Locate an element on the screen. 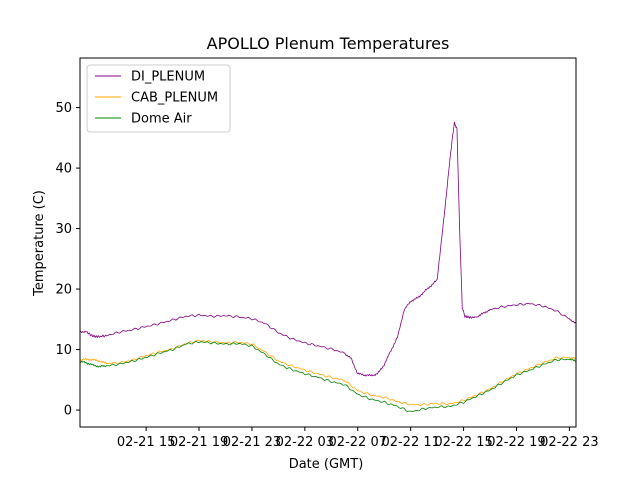 Image resolution: width=640 pixels, height=480 pixels. x-tick-label: 02-22 19 is located at coordinates (516, 442).